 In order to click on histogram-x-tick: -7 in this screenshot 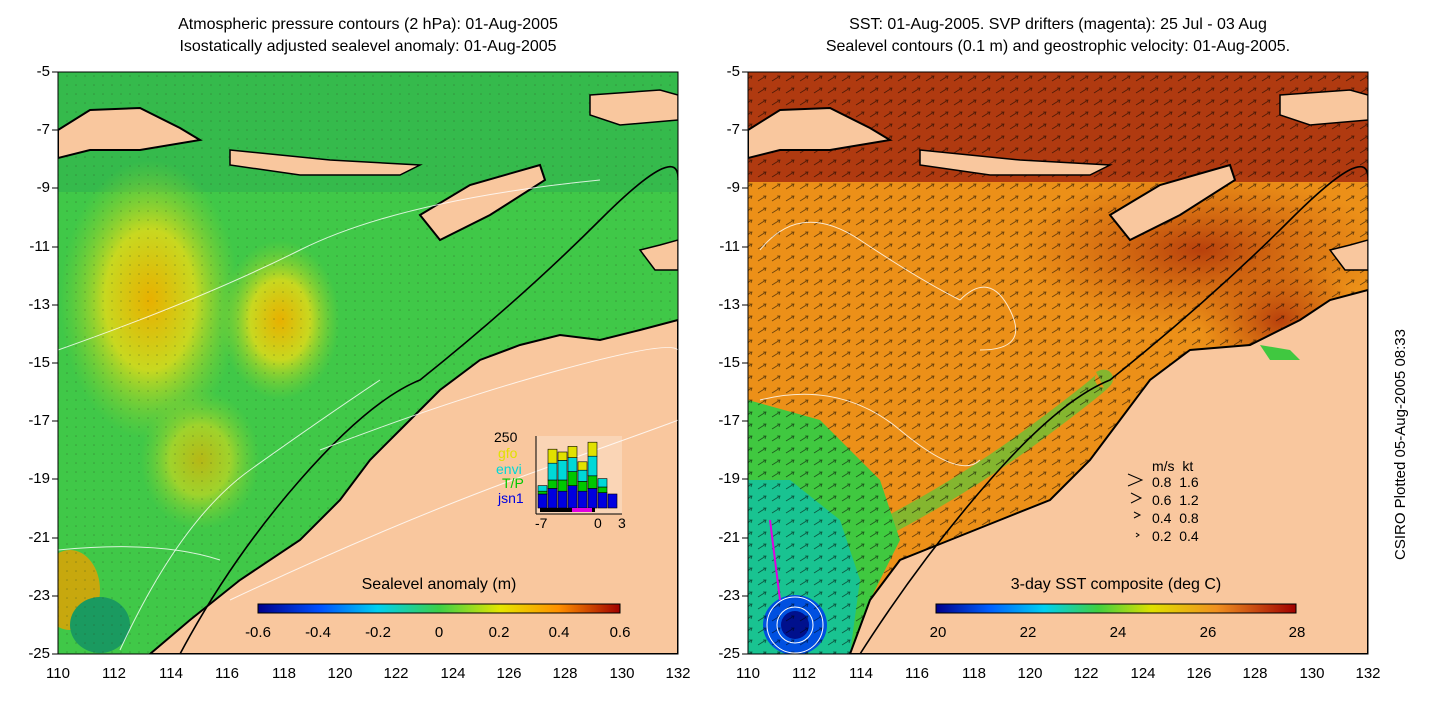, I will do `click(541, 523)`.